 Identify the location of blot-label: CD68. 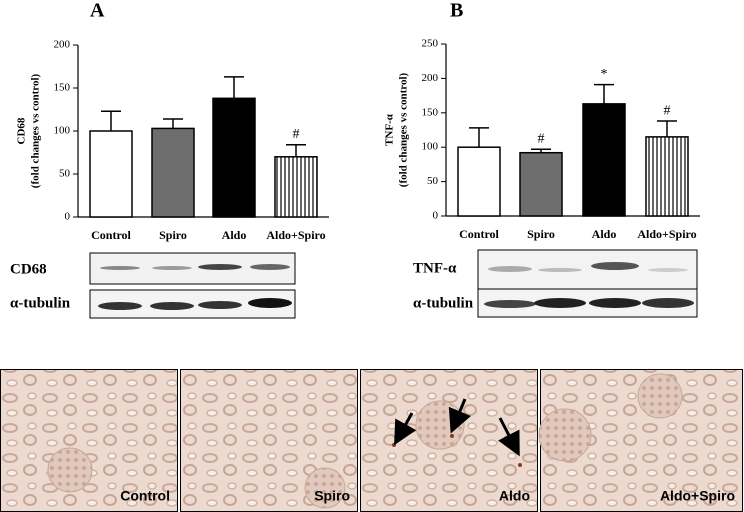
(28, 269).